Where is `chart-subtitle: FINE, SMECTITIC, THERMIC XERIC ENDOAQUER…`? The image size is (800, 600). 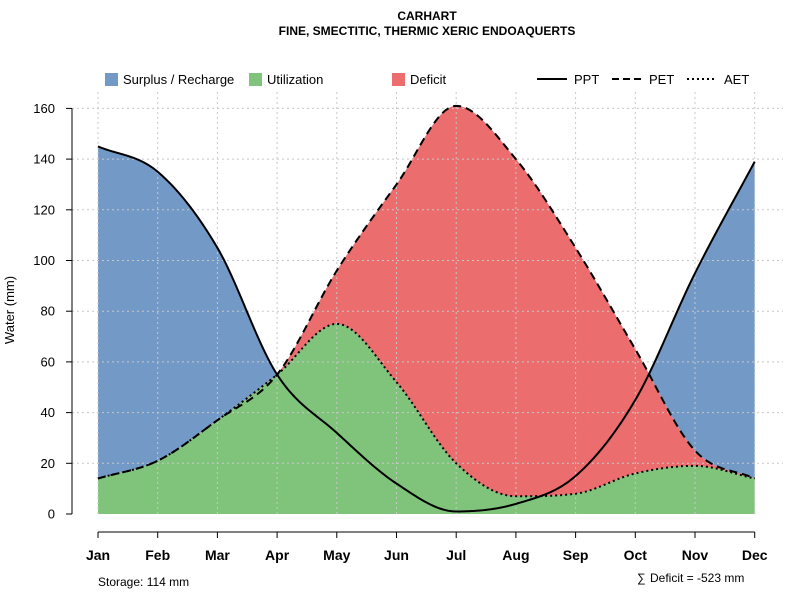
chart-subtitle: FINE, SMECTITIC, THERMIC XERIC ENDOAQUER… is located at coordinates (427, 31).